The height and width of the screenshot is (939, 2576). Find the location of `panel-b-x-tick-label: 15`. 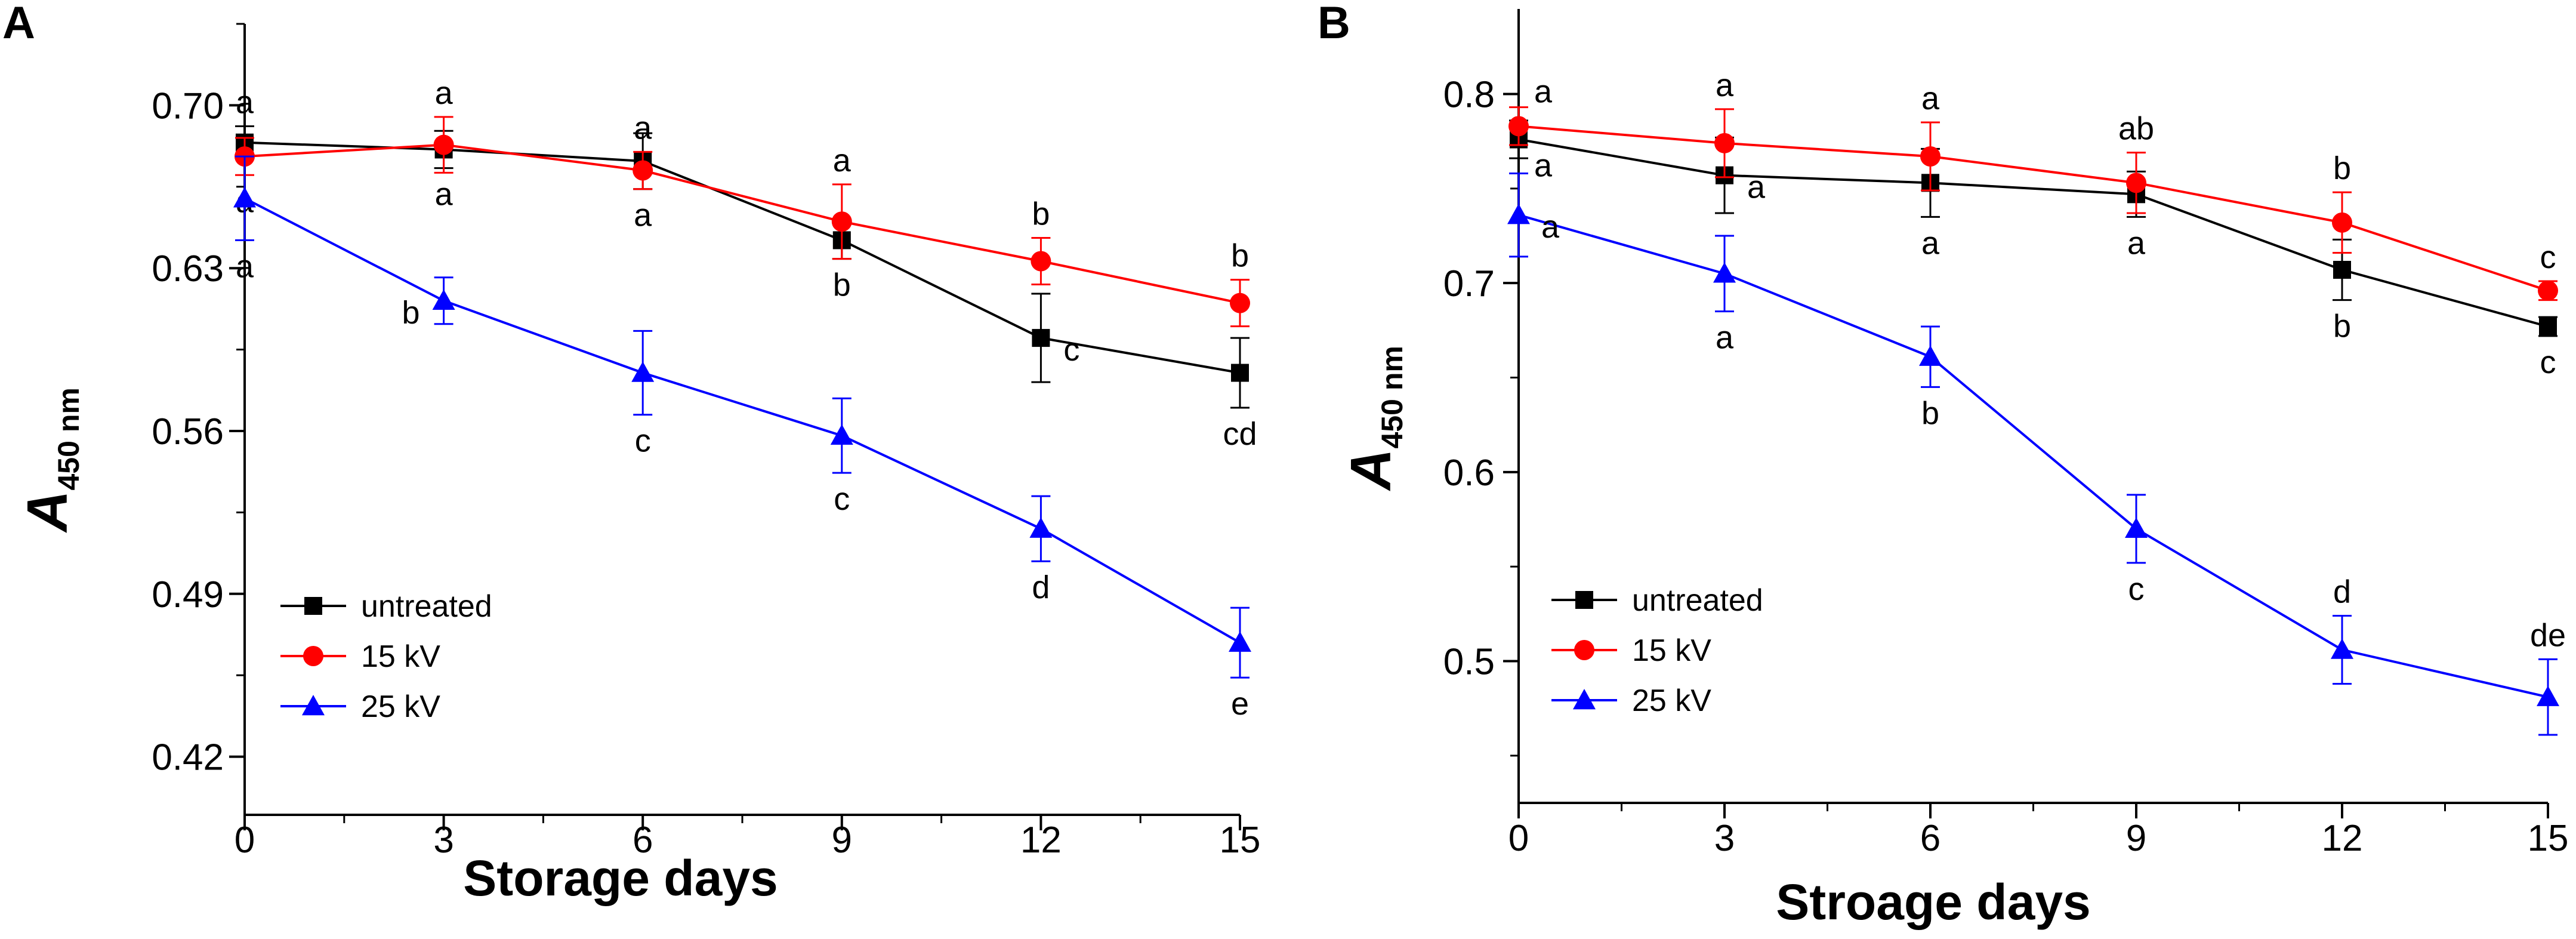

panel-b-x-tick-label: 15 is located at coordinates (2549, 839).